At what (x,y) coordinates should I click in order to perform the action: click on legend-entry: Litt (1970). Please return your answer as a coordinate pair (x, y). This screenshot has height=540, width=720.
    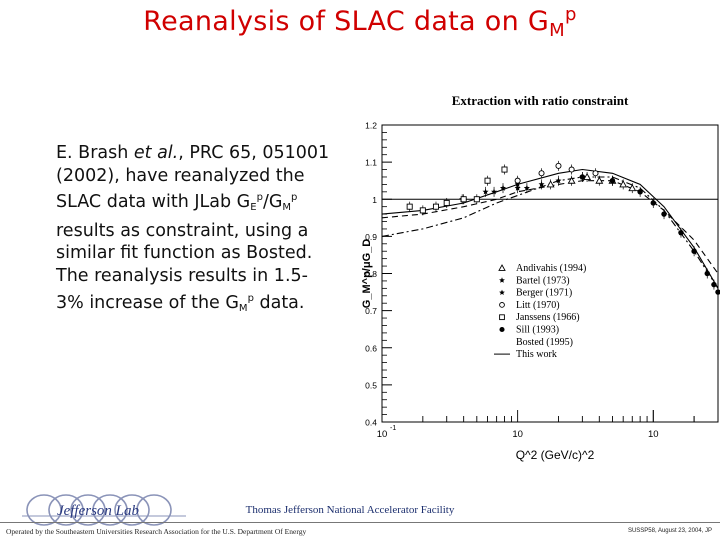
    Looking at the image, I should click on (538, 305).